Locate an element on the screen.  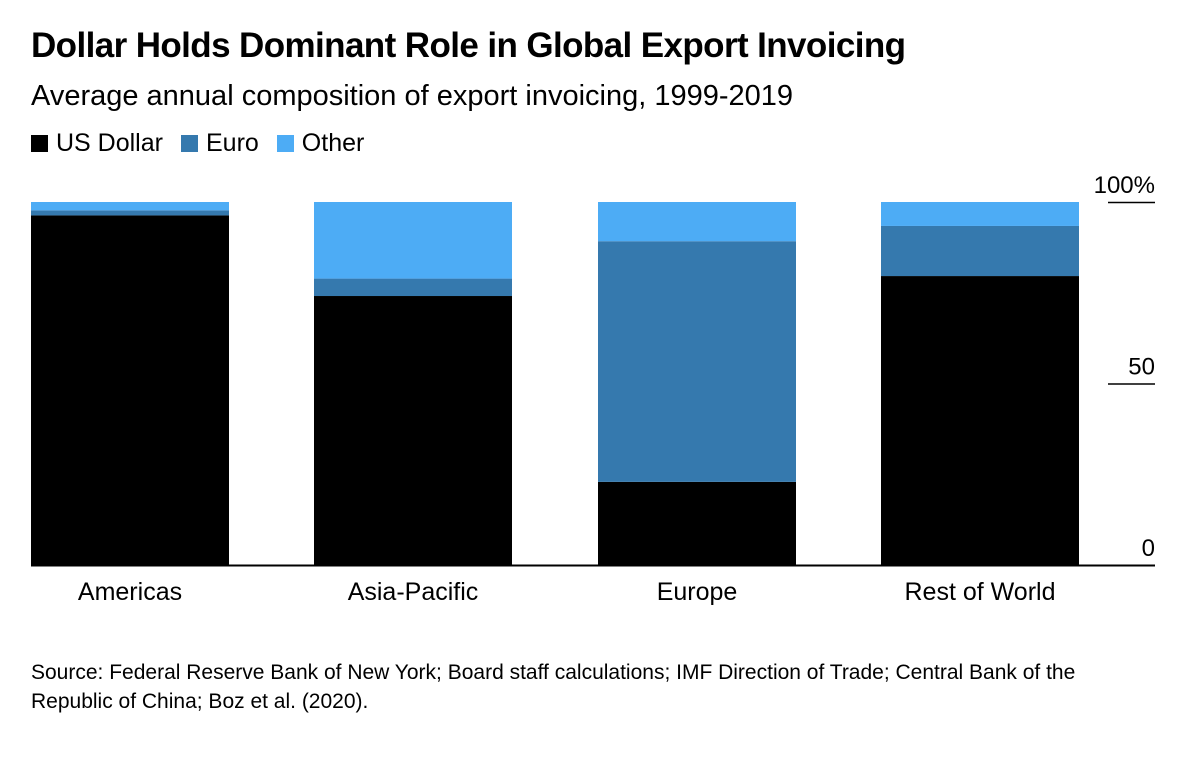
legend: US Dollar Euro Other is located at coordinates (206, 143).